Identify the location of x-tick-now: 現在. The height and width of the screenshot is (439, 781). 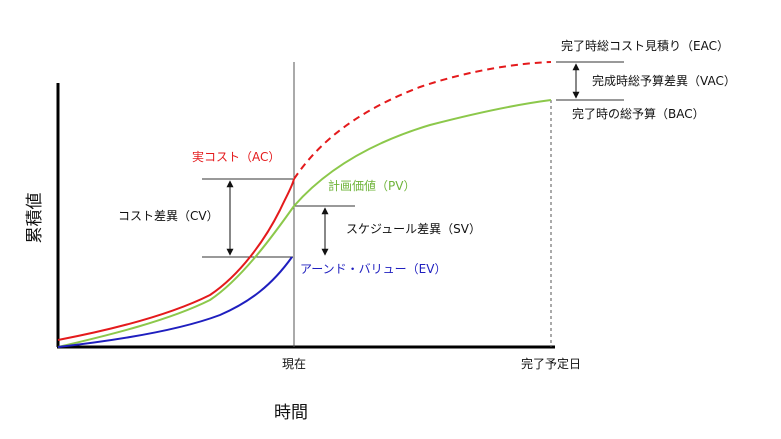
(294, 364).